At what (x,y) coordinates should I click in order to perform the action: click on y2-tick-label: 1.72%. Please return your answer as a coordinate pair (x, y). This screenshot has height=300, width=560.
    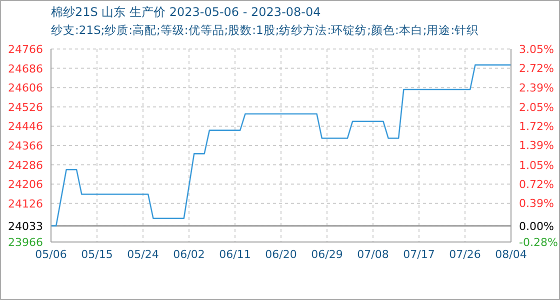
    Looking at the image, I should click on (536, 127).